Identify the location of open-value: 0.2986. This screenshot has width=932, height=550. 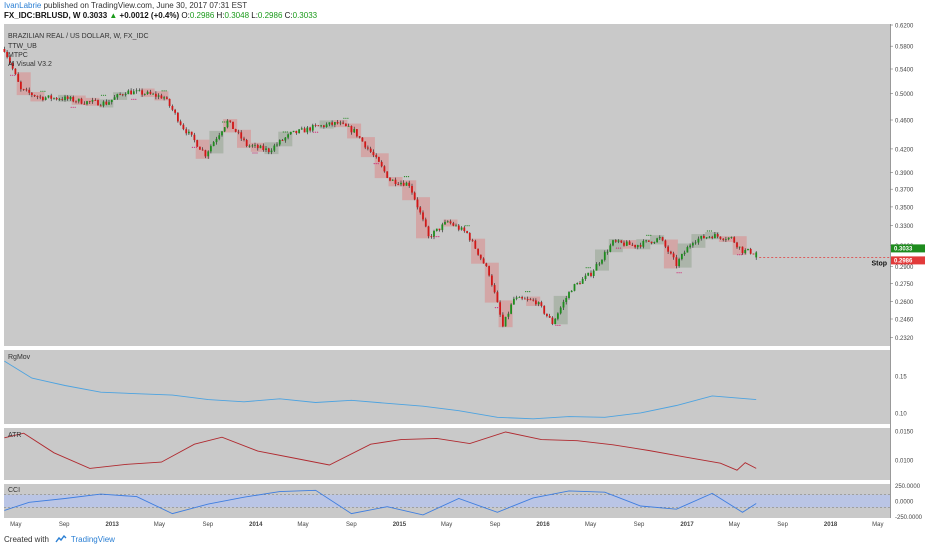
(202, 15).